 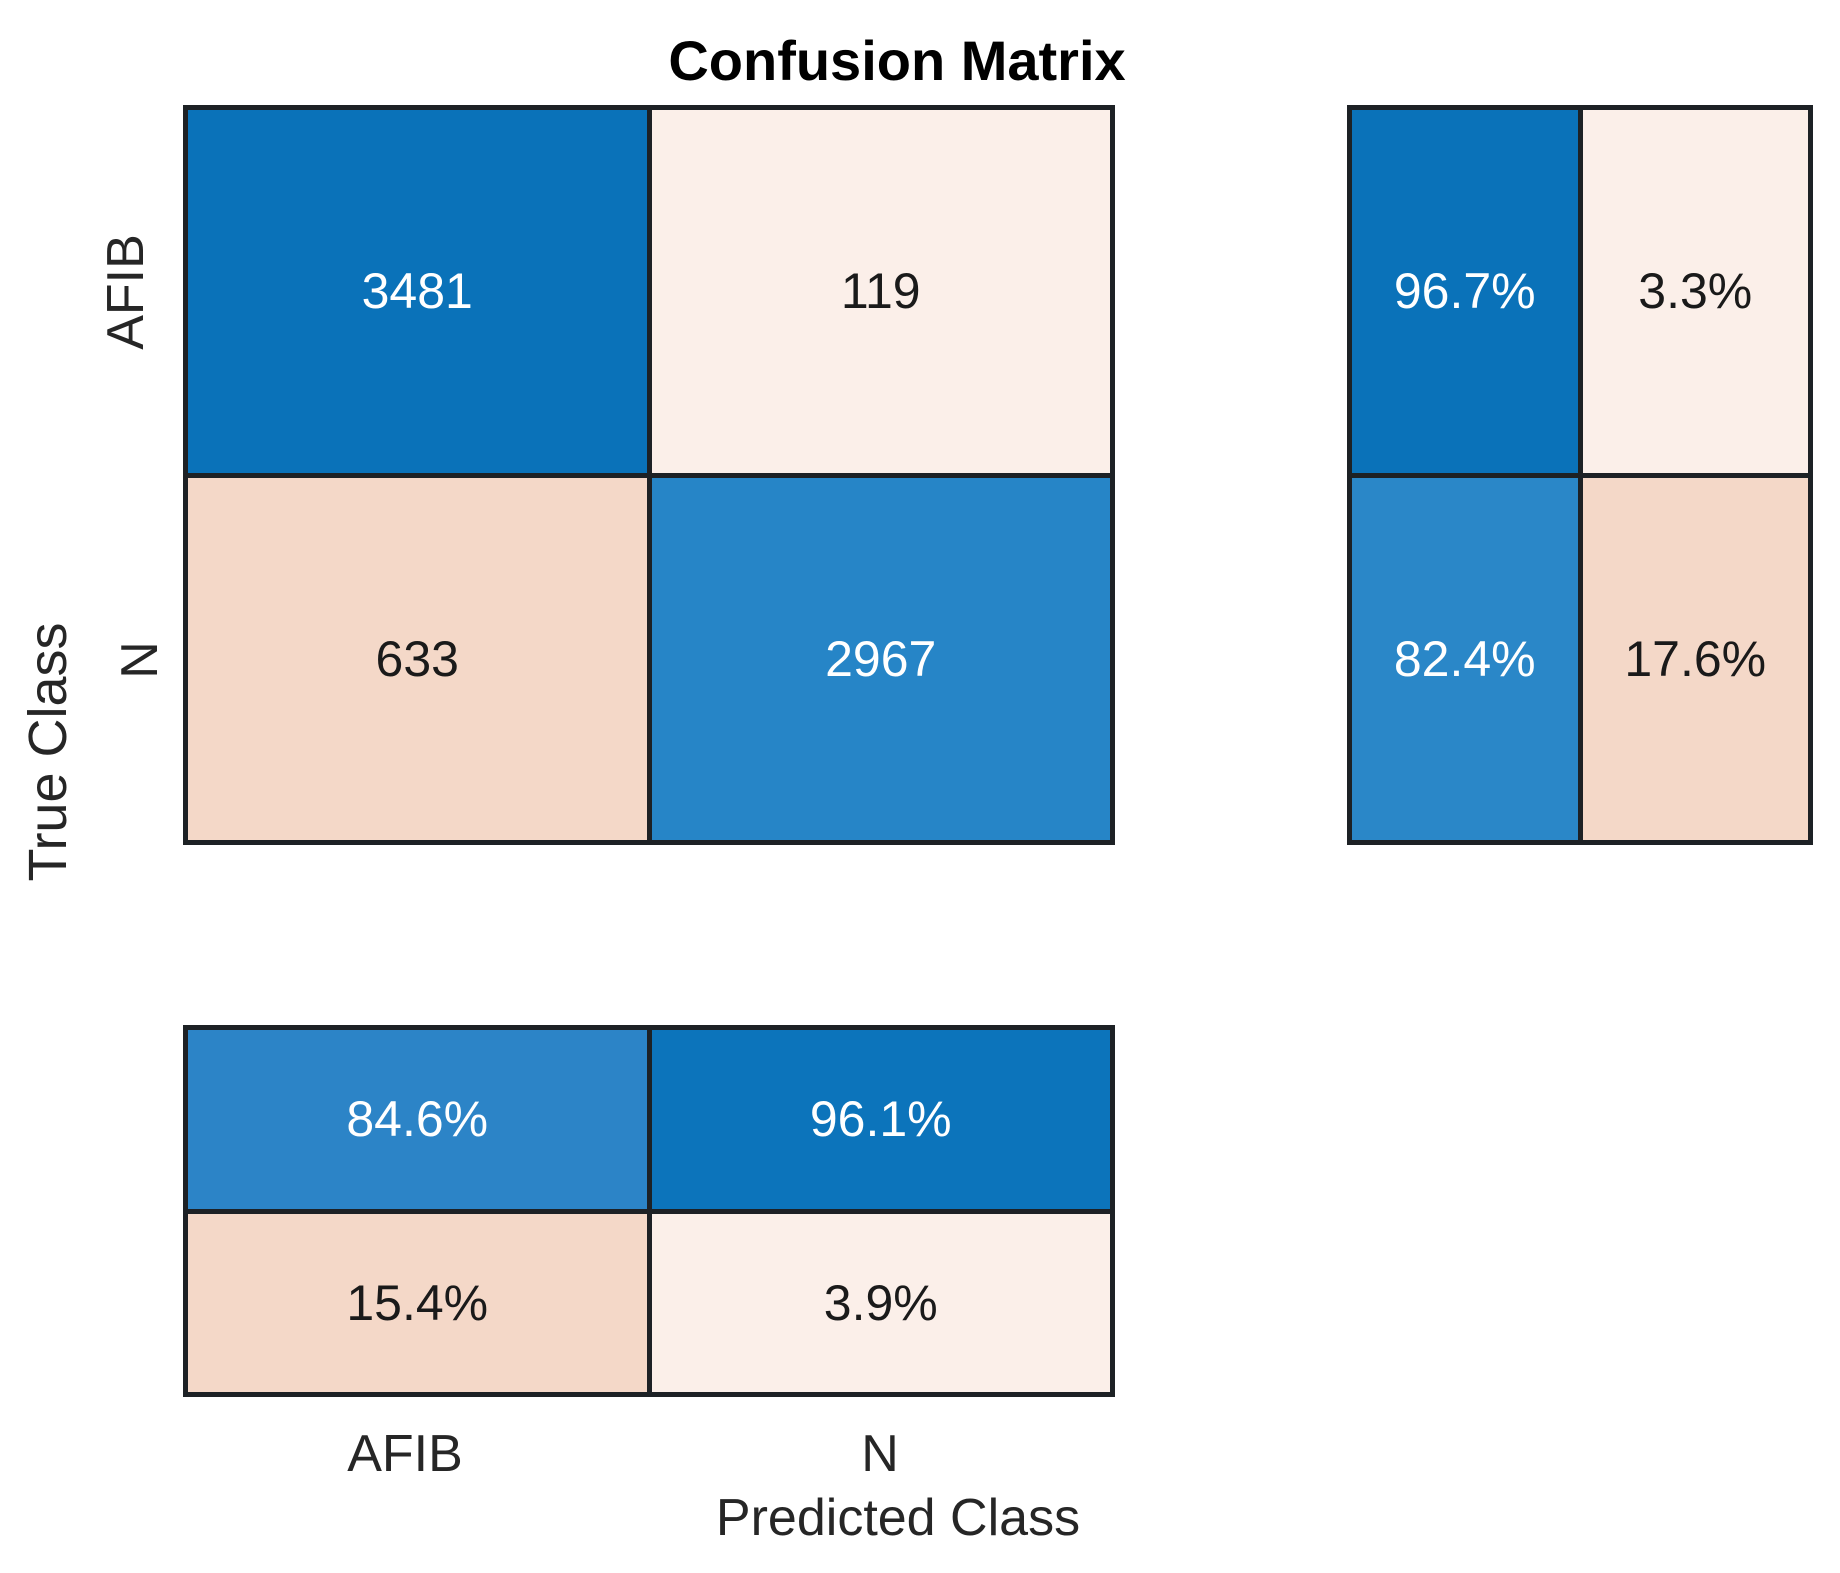 I want to click on column-summary-cell-n-incorrect: 3.9%, so click(x=880, y=1302).